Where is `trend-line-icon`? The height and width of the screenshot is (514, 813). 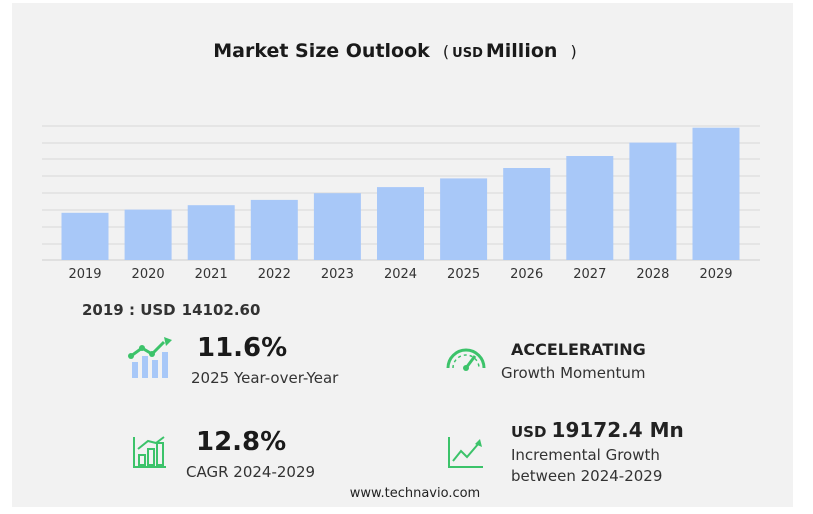 trend-line-icon is located at coordinates (465, 452).